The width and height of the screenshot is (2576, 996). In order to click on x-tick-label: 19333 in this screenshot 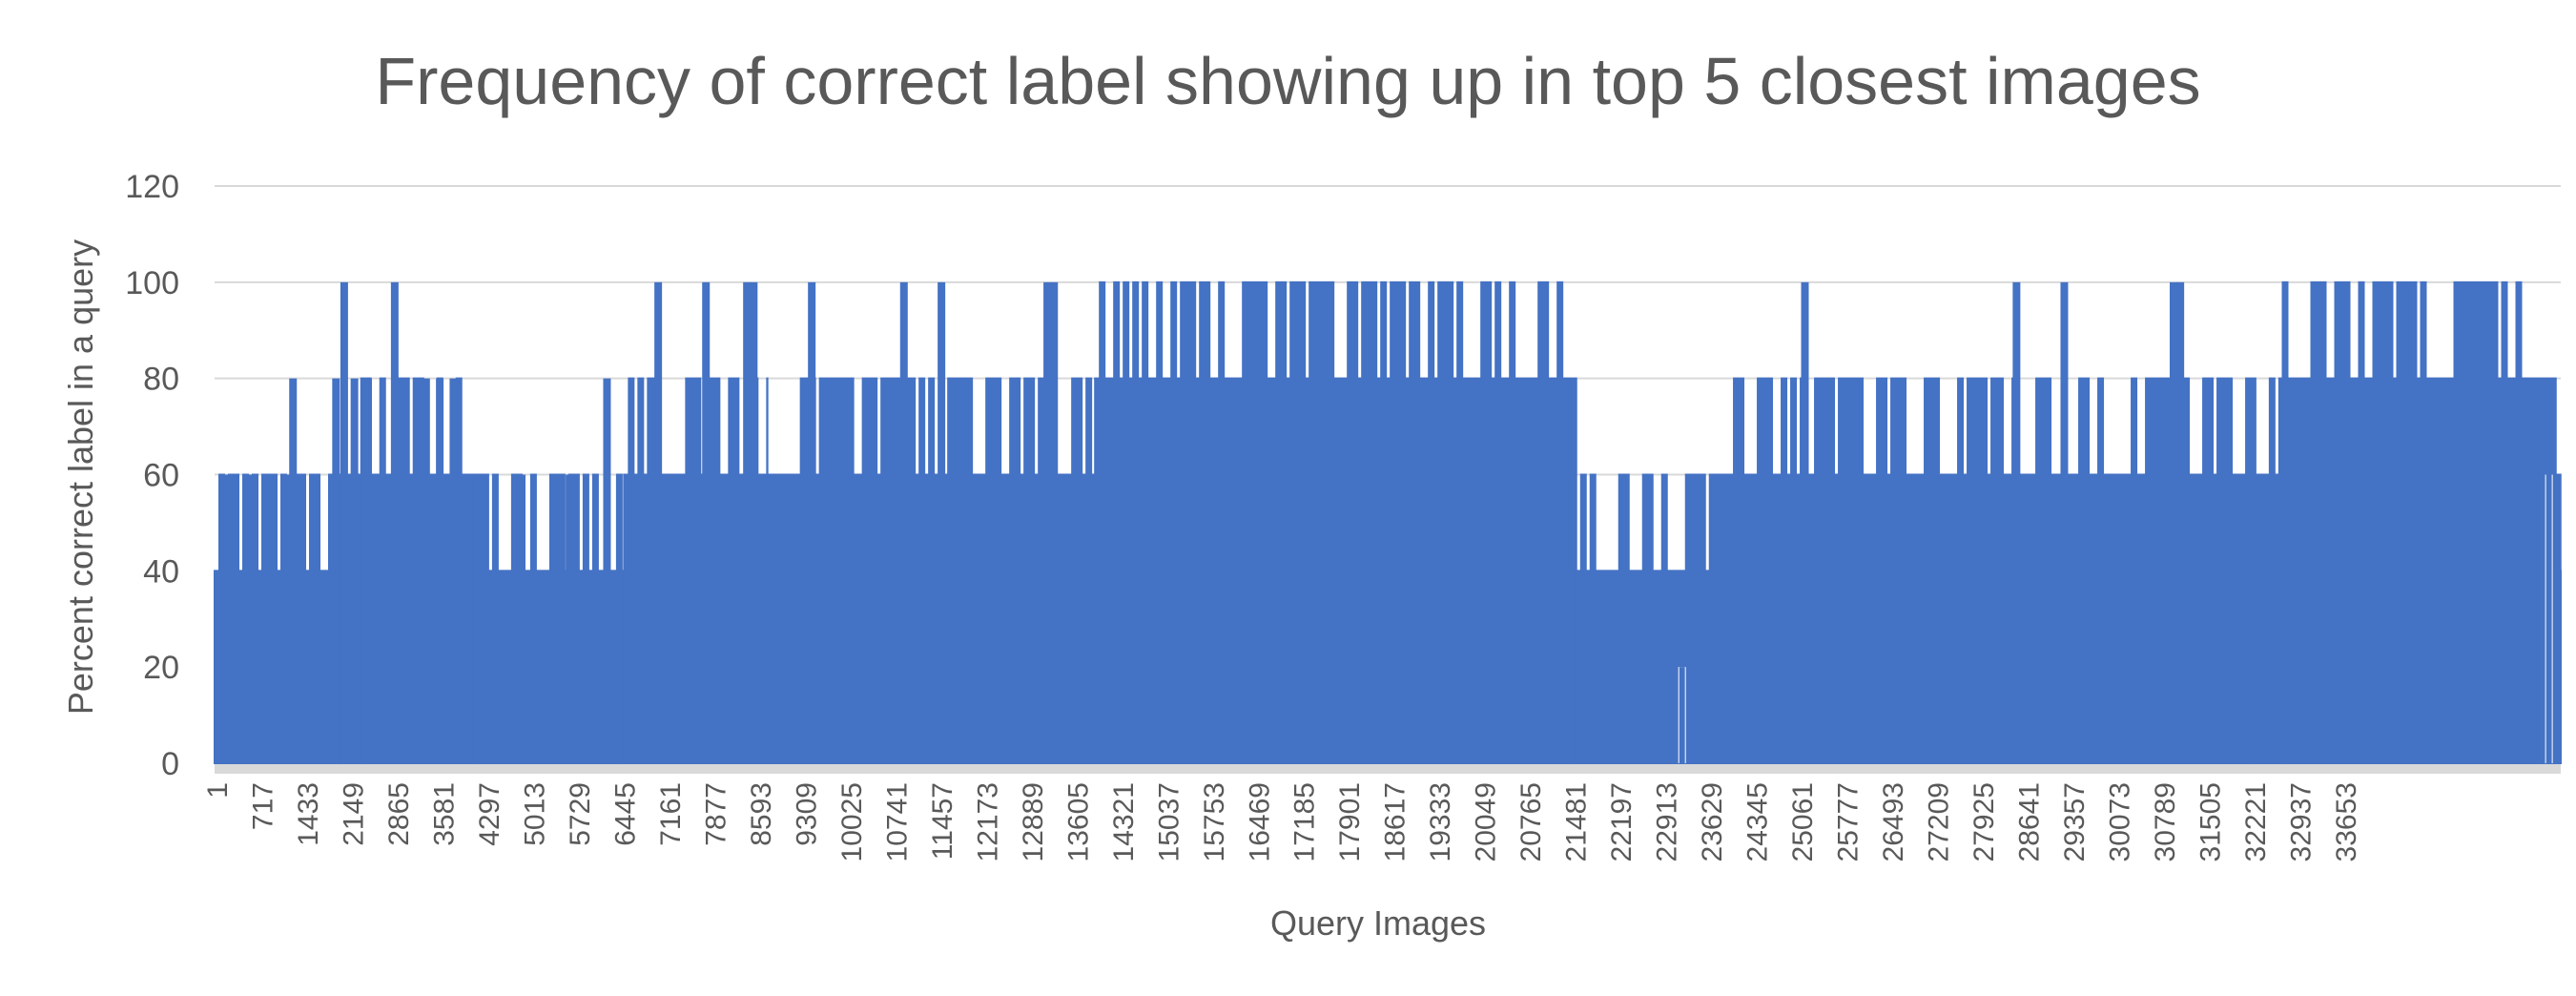, I will do `click(1440, 821)`.